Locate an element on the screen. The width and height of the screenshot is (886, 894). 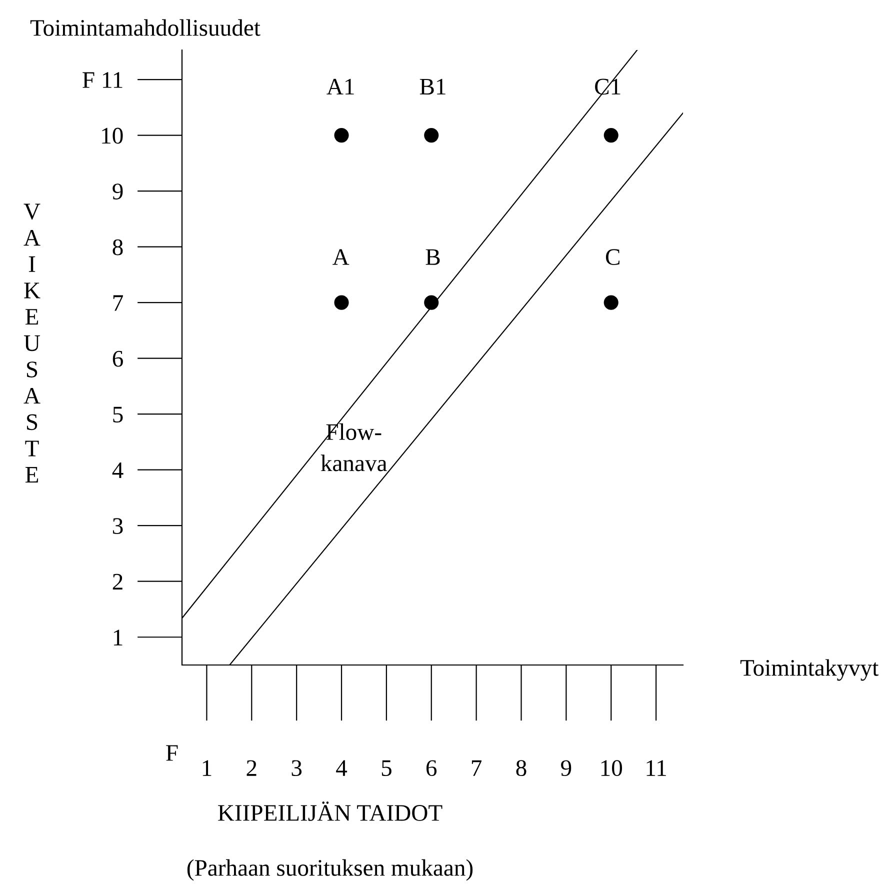
x-tick-label: 11 is located at coordinates (656, 768).